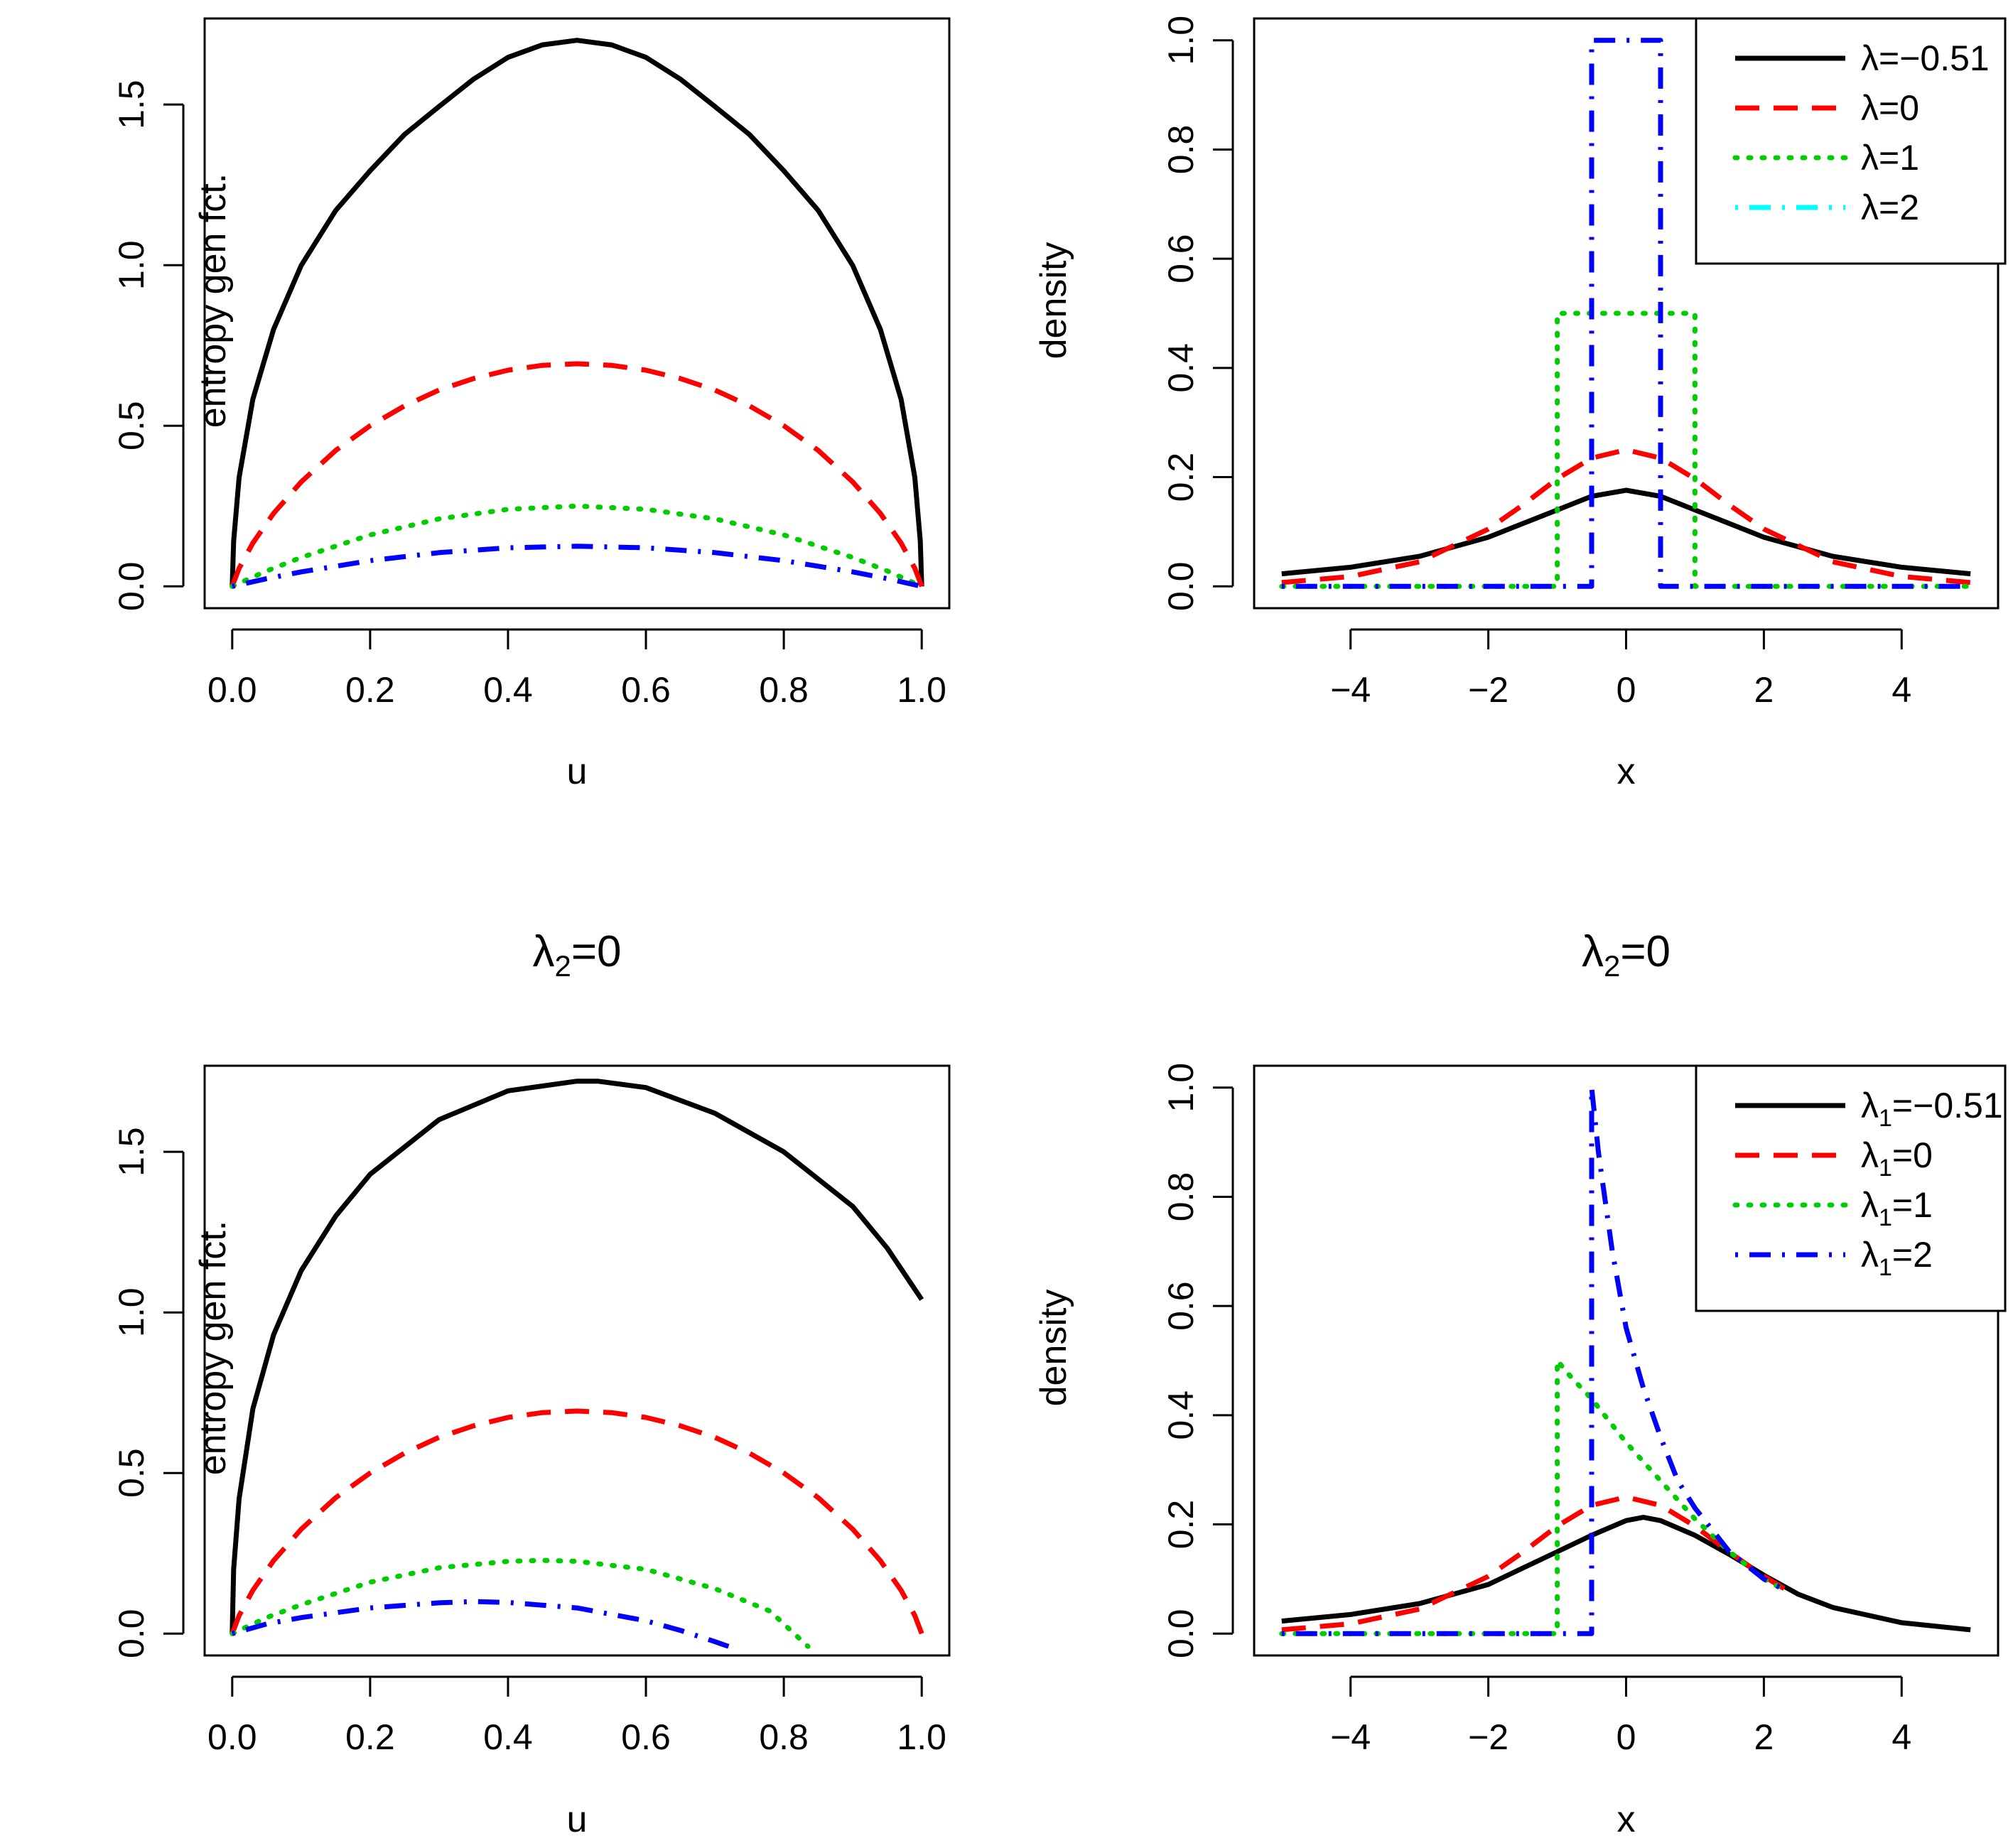 This screenshot has height=1848, width=2013. What do you see at coordinates (1890, 108) in the screenshot?
I see `legend-label: λ=0` at bounding box center [1890, 108].